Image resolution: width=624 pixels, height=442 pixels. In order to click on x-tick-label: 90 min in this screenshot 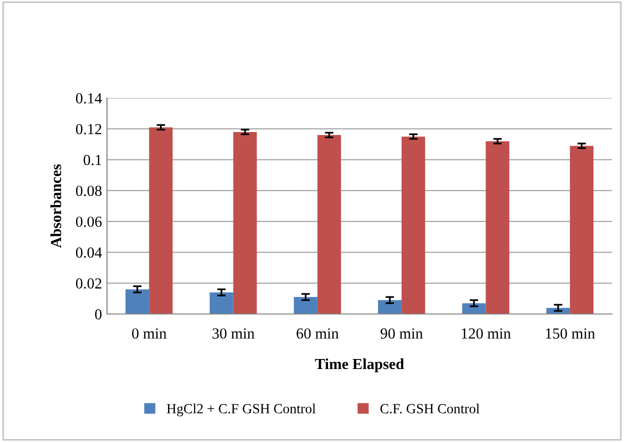, I will do `click(401, 333)`.